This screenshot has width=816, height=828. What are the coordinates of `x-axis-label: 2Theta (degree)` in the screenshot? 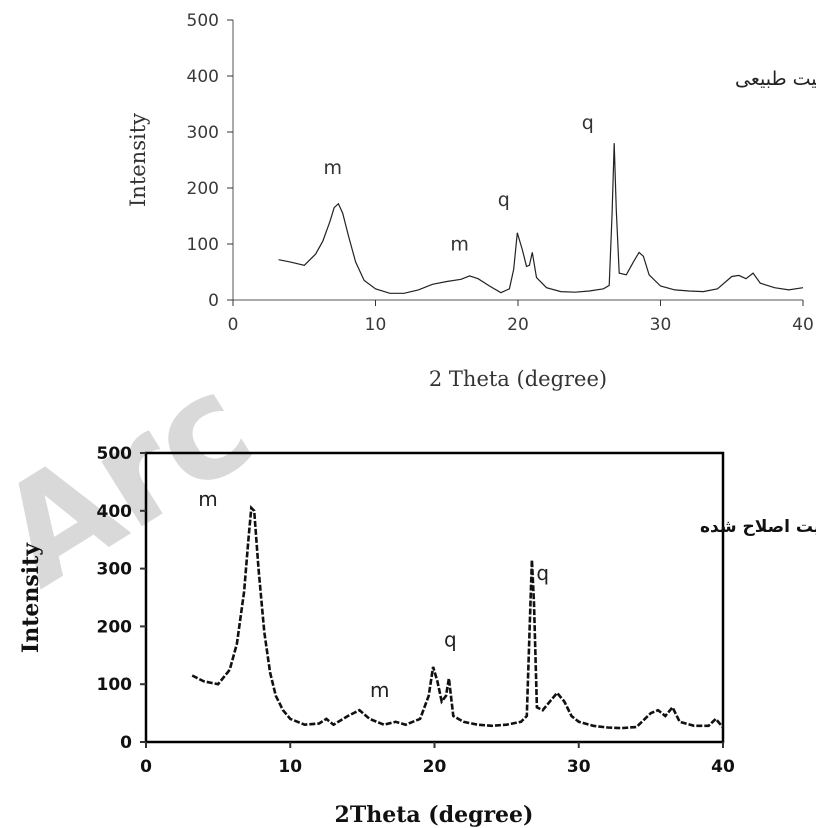 It's located at (434, 815).